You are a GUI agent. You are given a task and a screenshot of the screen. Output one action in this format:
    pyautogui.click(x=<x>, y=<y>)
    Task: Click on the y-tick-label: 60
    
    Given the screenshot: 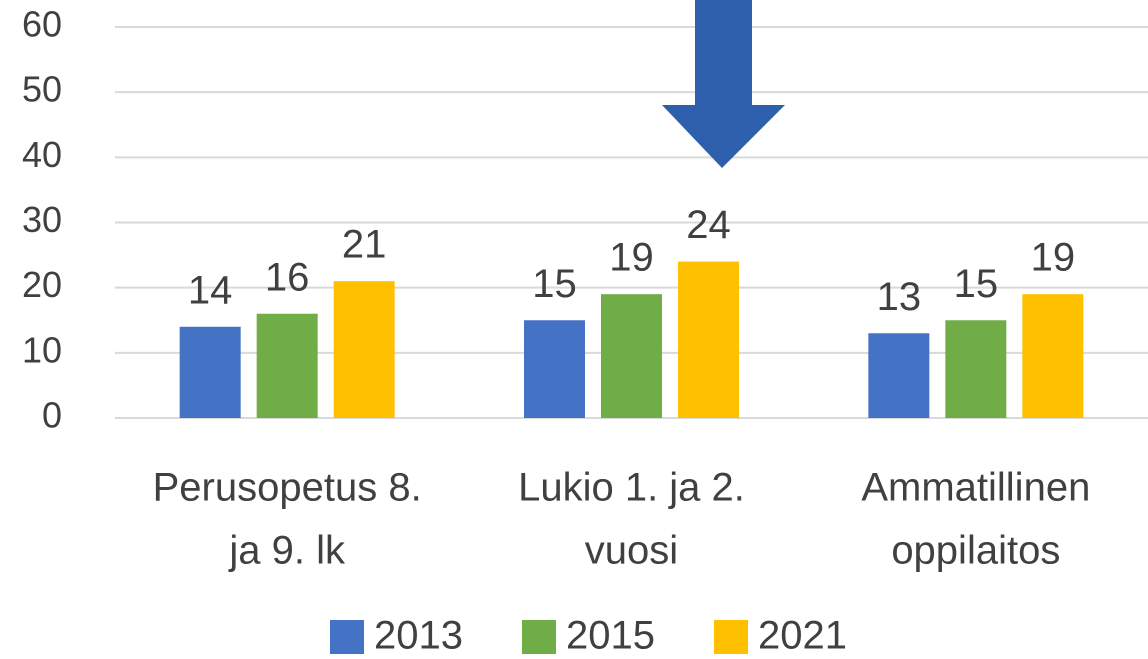 What is the action you would take?
    pyautogui.click(x=42, y=24)
    